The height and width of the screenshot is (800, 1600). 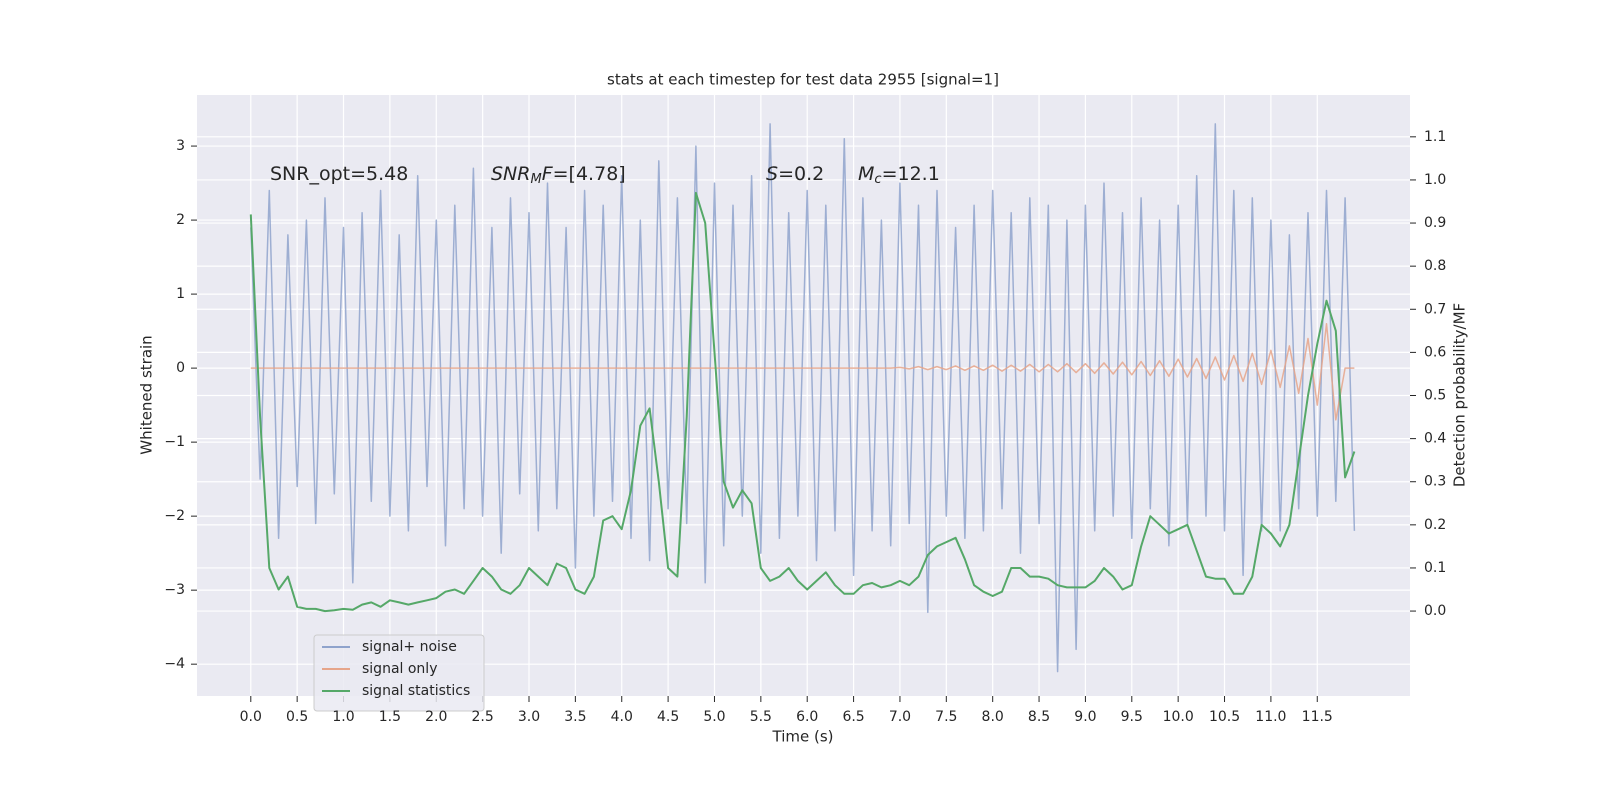 I want to click on legend-label: signal statistics, so click(x=416, y=691).